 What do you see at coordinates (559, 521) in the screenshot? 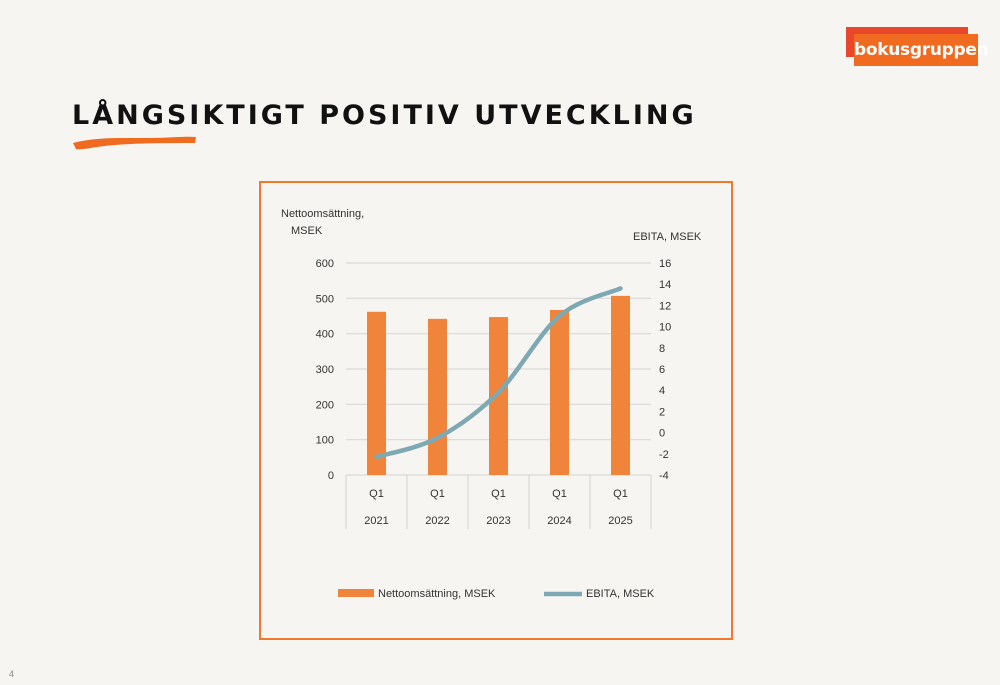
I see `x-tick-label-year: 2024` at bounding box center [559, 521].